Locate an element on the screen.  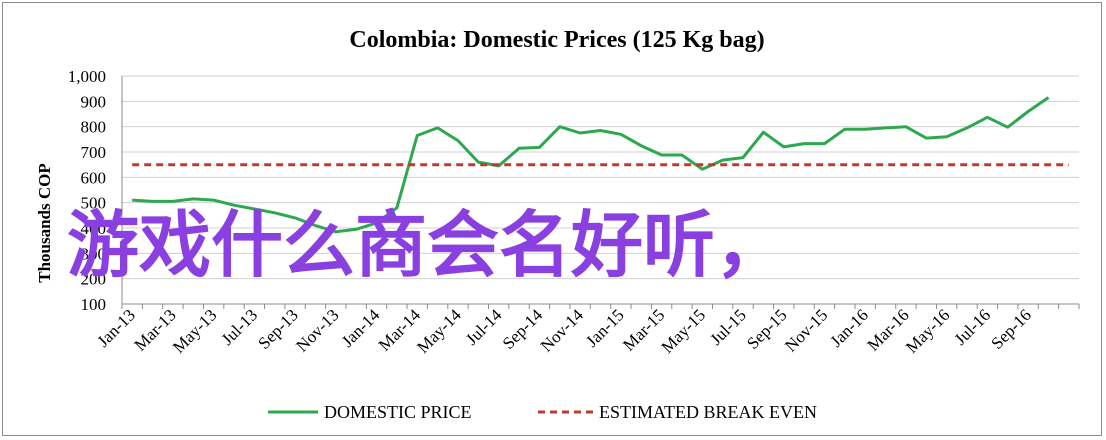
y-tick-label: 900 is located at coordinates (94, 101).